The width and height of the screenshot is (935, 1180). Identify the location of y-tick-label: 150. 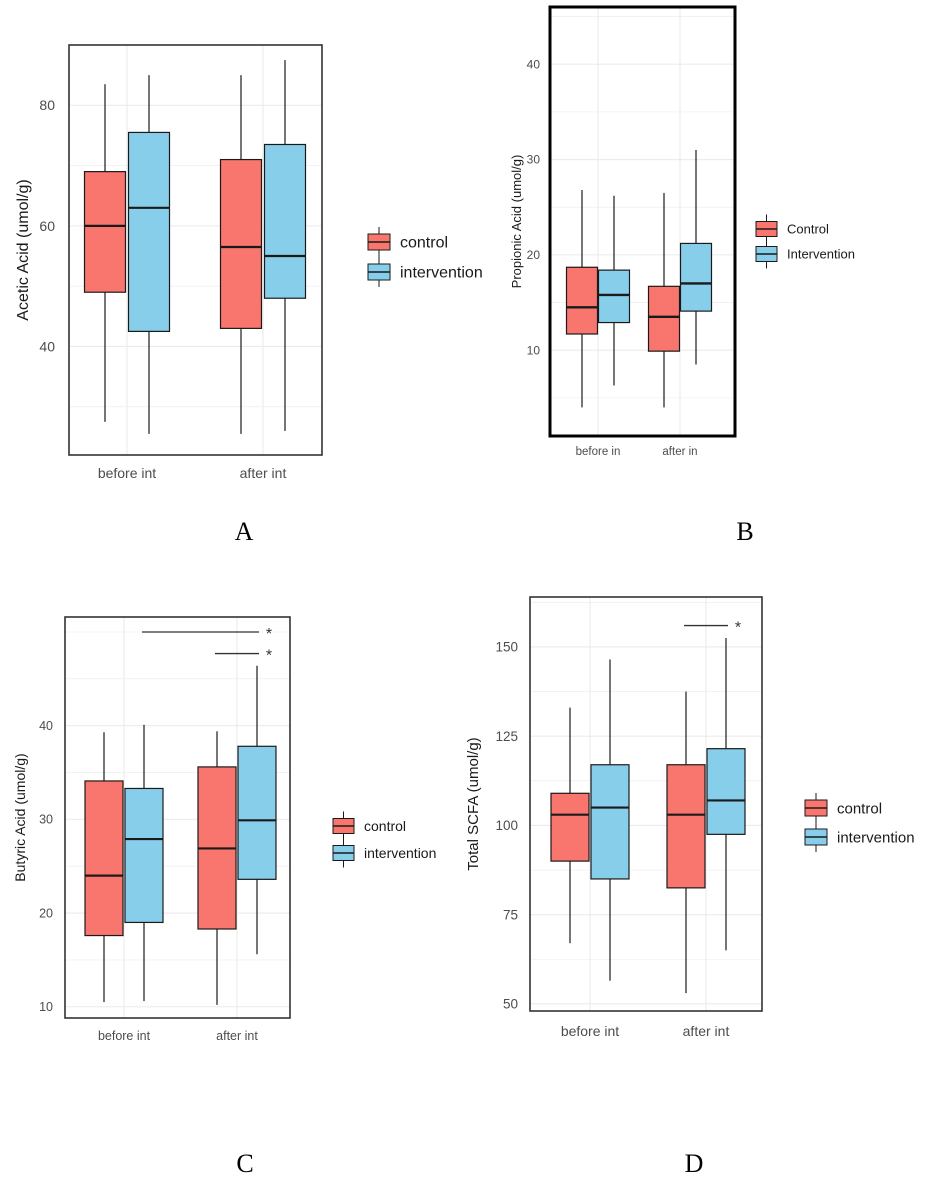
(506, 647).